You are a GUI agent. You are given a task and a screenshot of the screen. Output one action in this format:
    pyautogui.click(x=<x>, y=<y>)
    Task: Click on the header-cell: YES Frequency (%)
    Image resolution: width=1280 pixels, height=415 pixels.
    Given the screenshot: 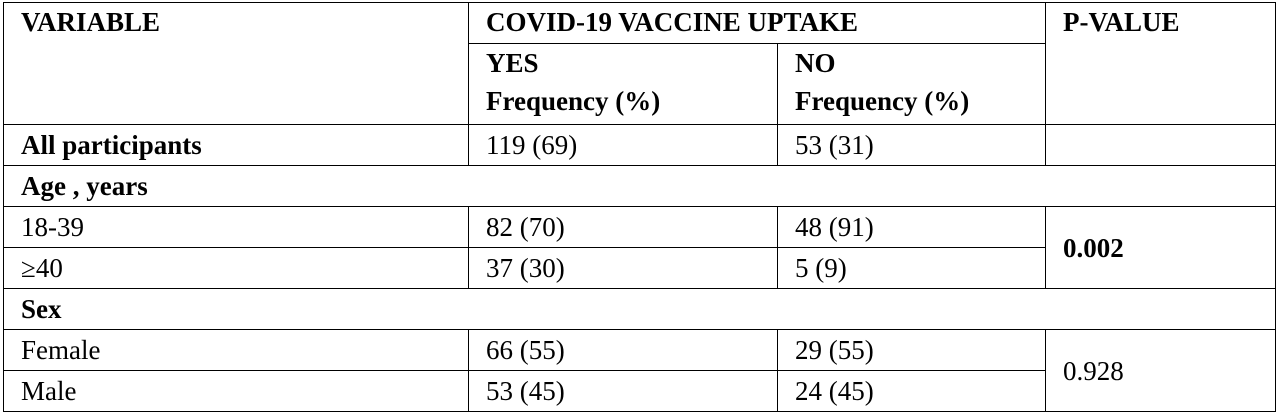 What is the action you would take?
    pyautogui.click(x=623, y=84)
    